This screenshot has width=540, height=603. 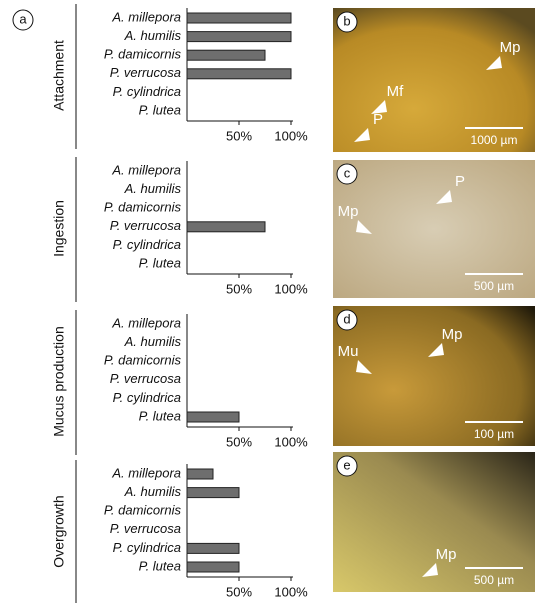 I want to click on photo-label: b, so click(x=346, y=20).